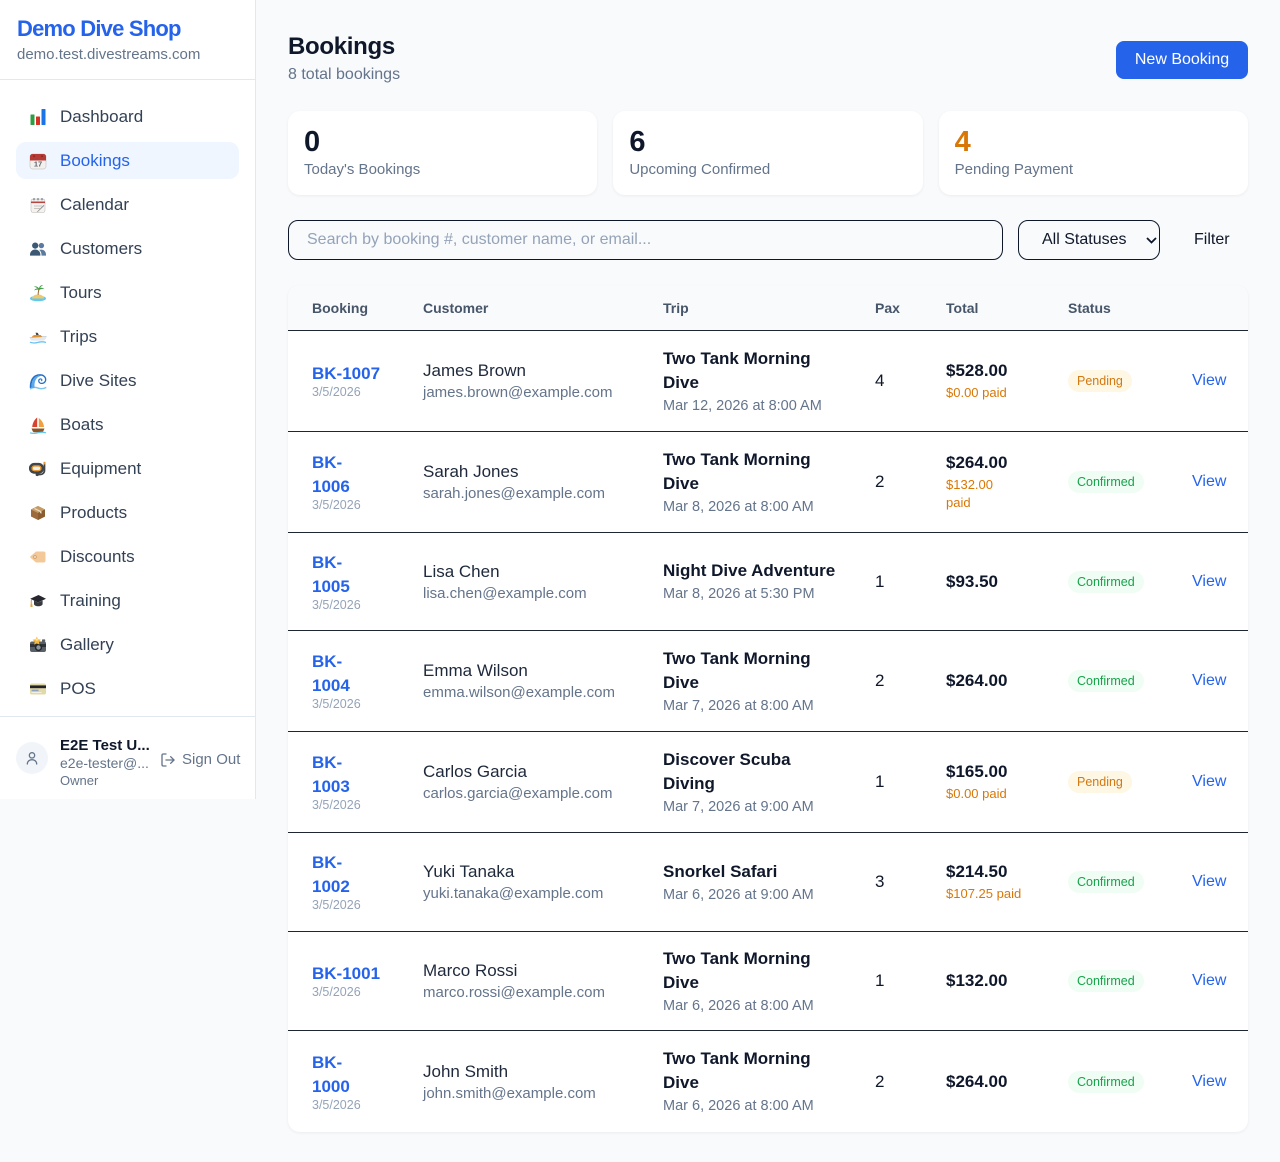 The height and width of the screenshot is (1162, 1280). I want to click on svg-text: 17, so click(38, 163).